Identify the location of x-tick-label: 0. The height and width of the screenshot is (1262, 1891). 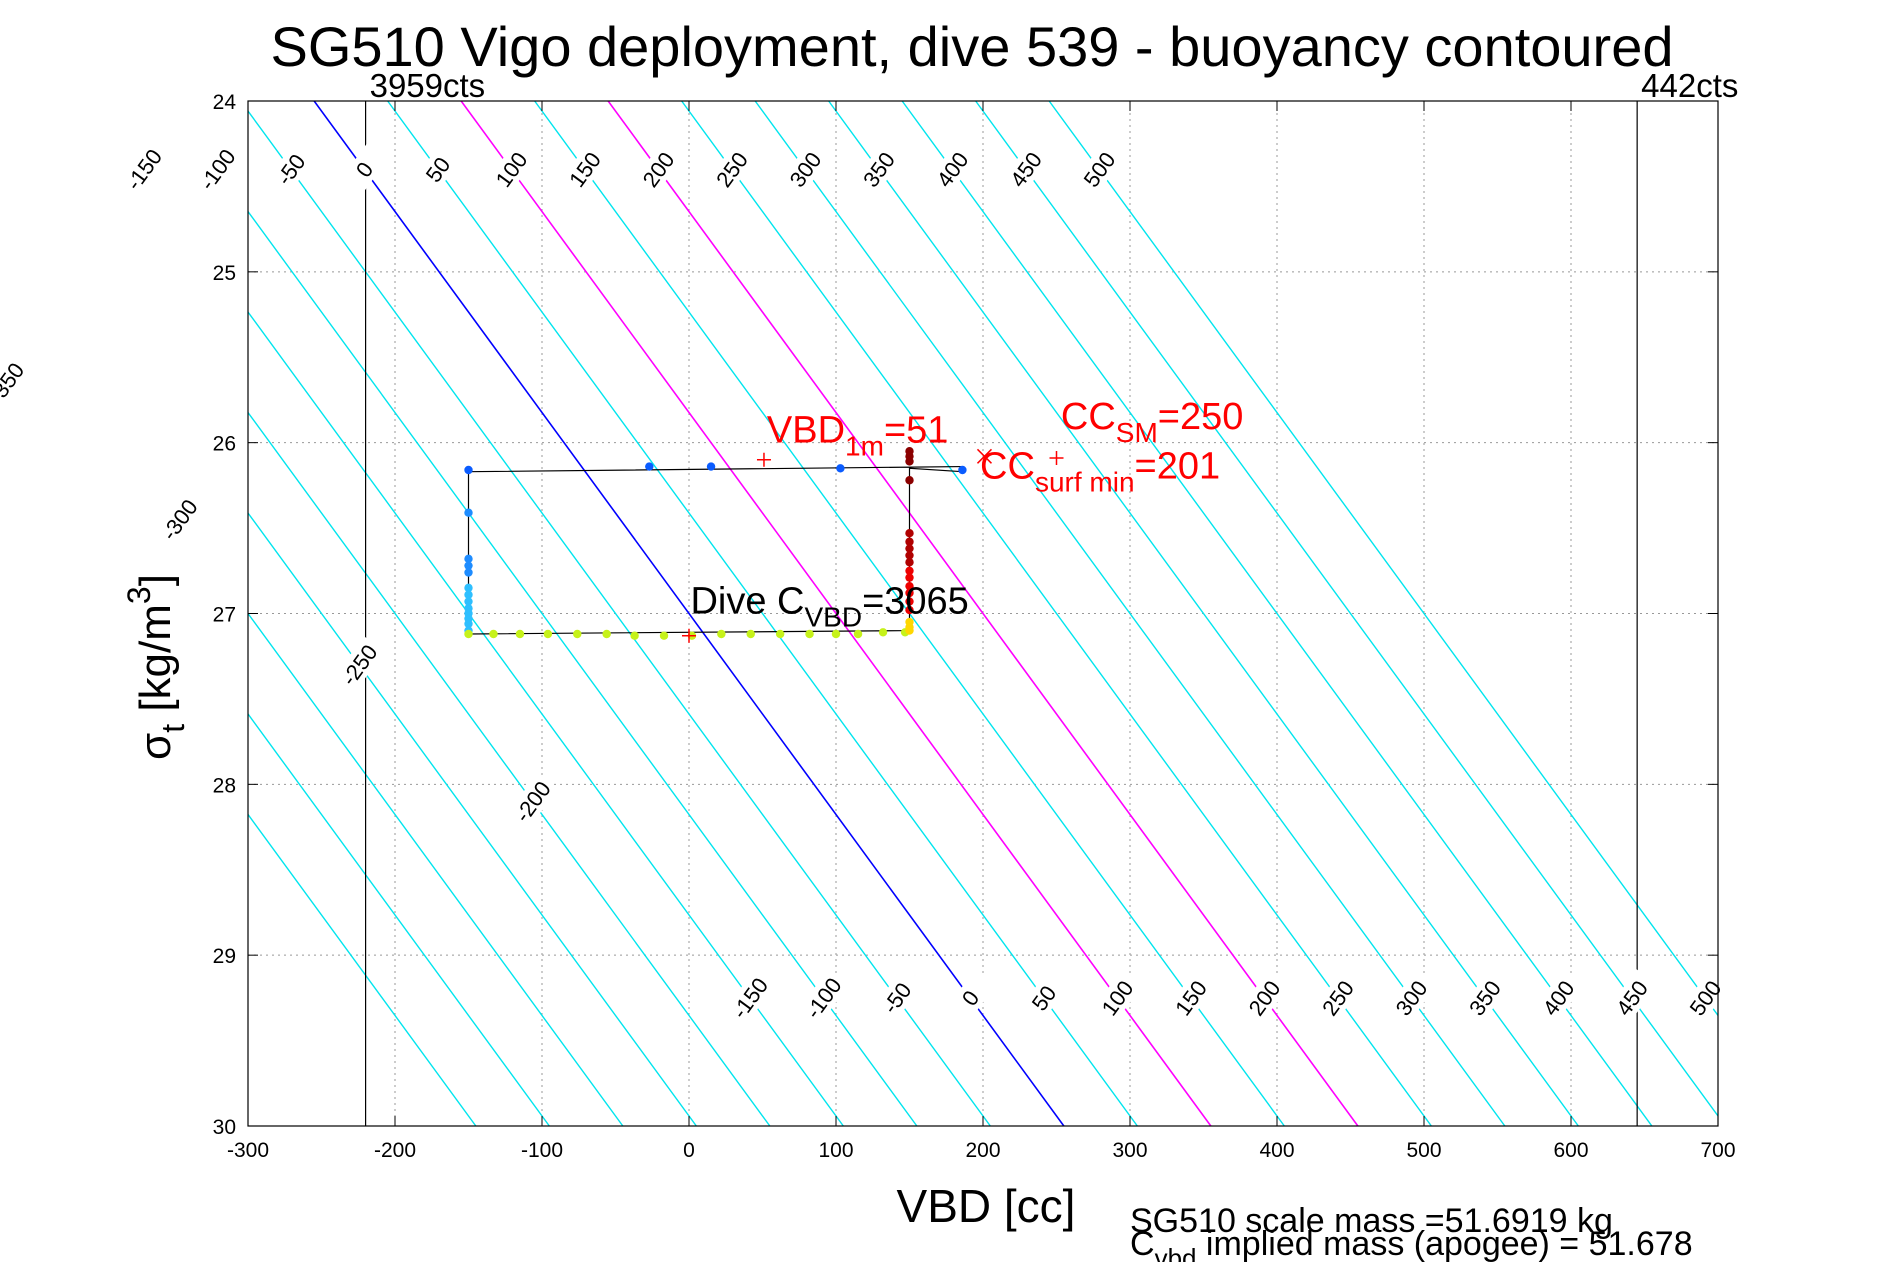
(689, 1150).